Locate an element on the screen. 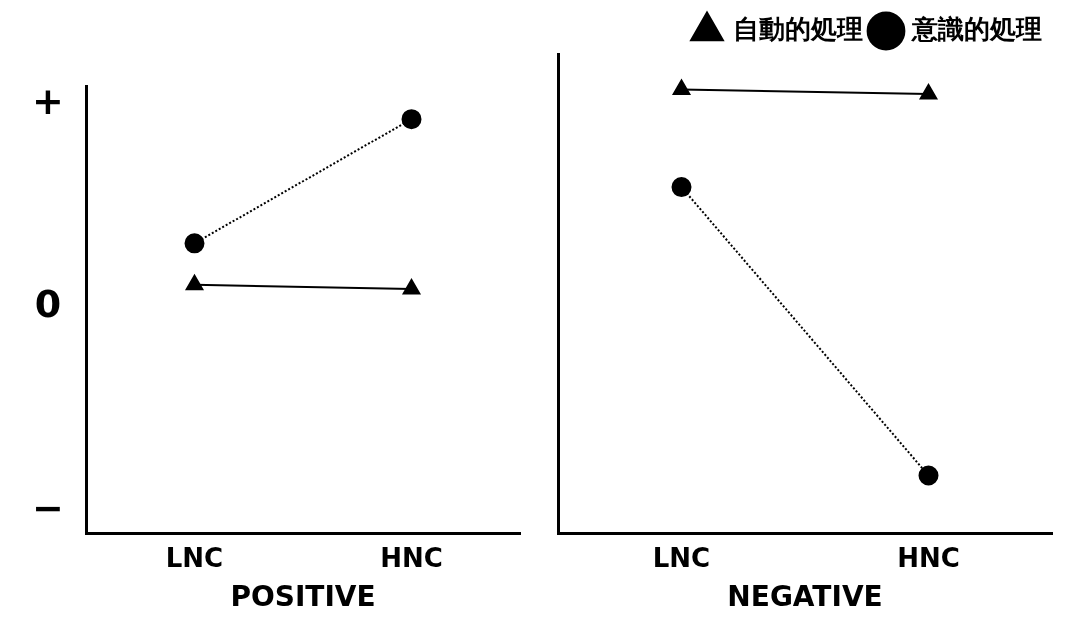 The height and width of the screenshot is (628, 1080). x-axis-title: POSITIVE is located at coordinates (303, 597).